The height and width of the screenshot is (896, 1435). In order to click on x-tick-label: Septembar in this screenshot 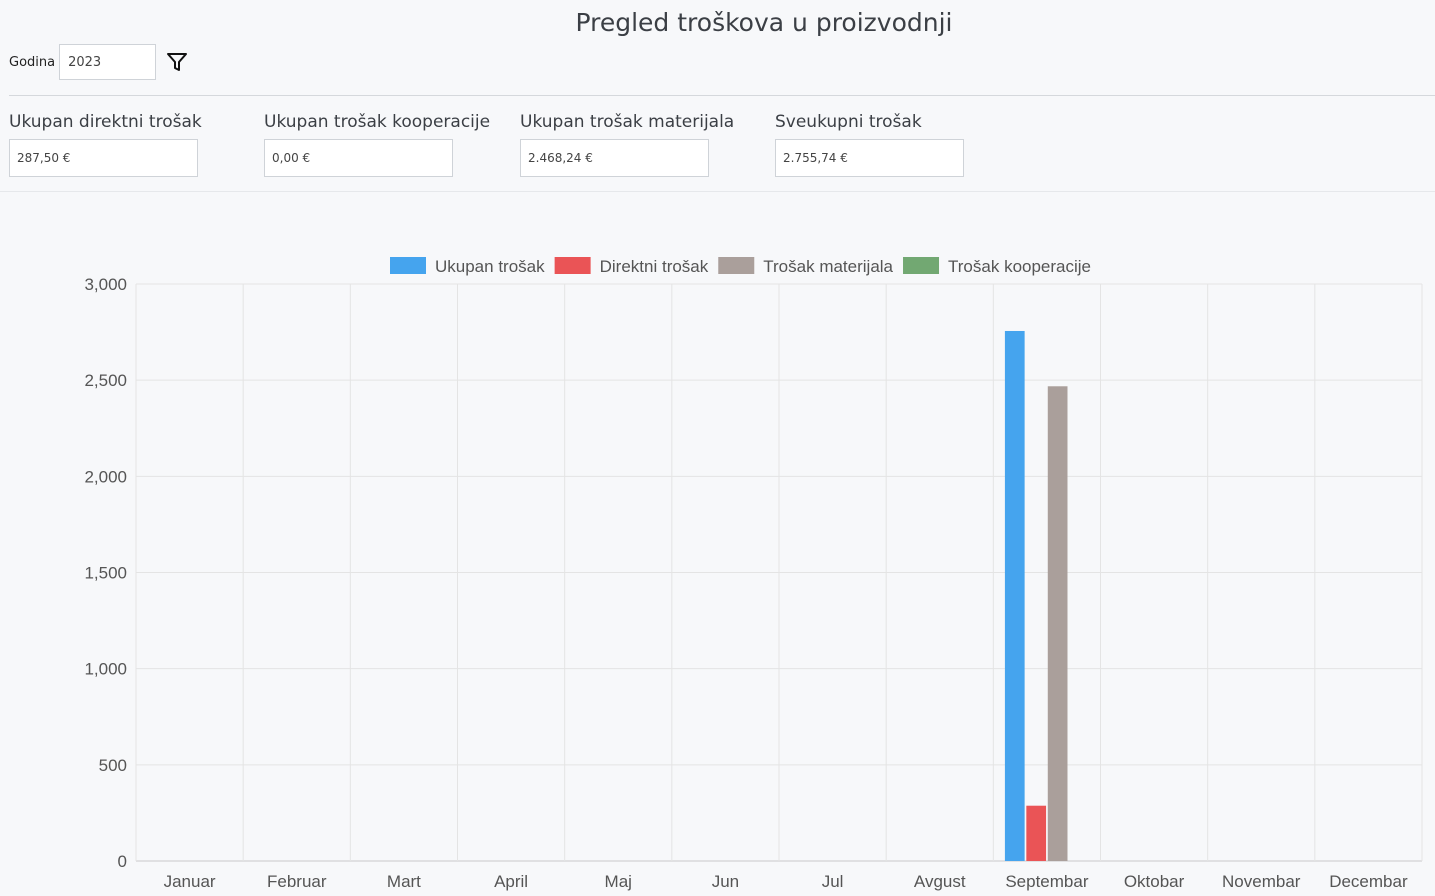, I will do `click(1046, 881)`.